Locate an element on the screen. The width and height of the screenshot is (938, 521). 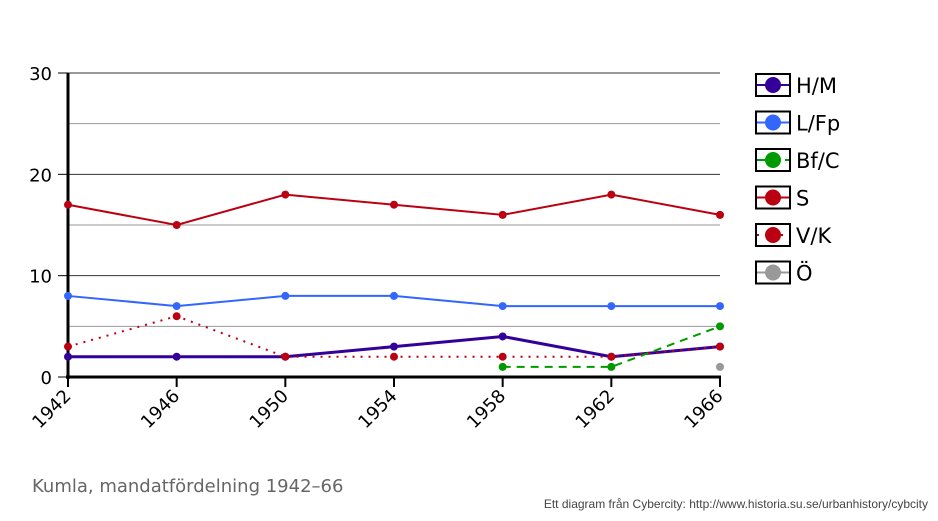
legend-item: Bf/C is located at coordinates (797, 160).